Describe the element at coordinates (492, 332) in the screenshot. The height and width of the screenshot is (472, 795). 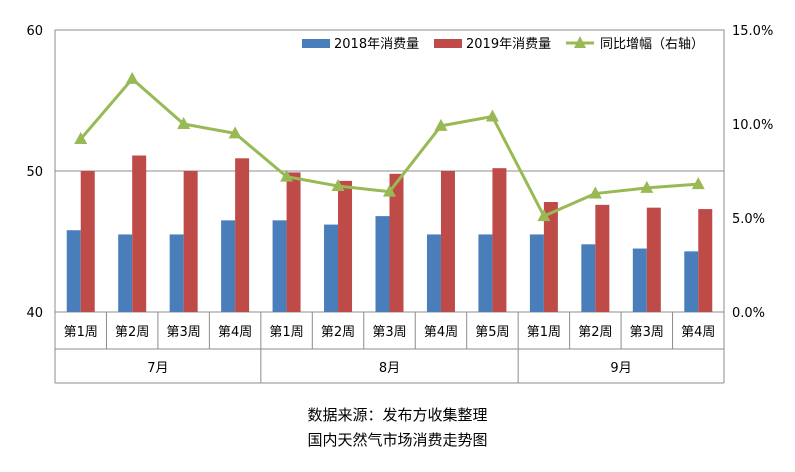
I see `x-tick-label: 第5周` at that location.